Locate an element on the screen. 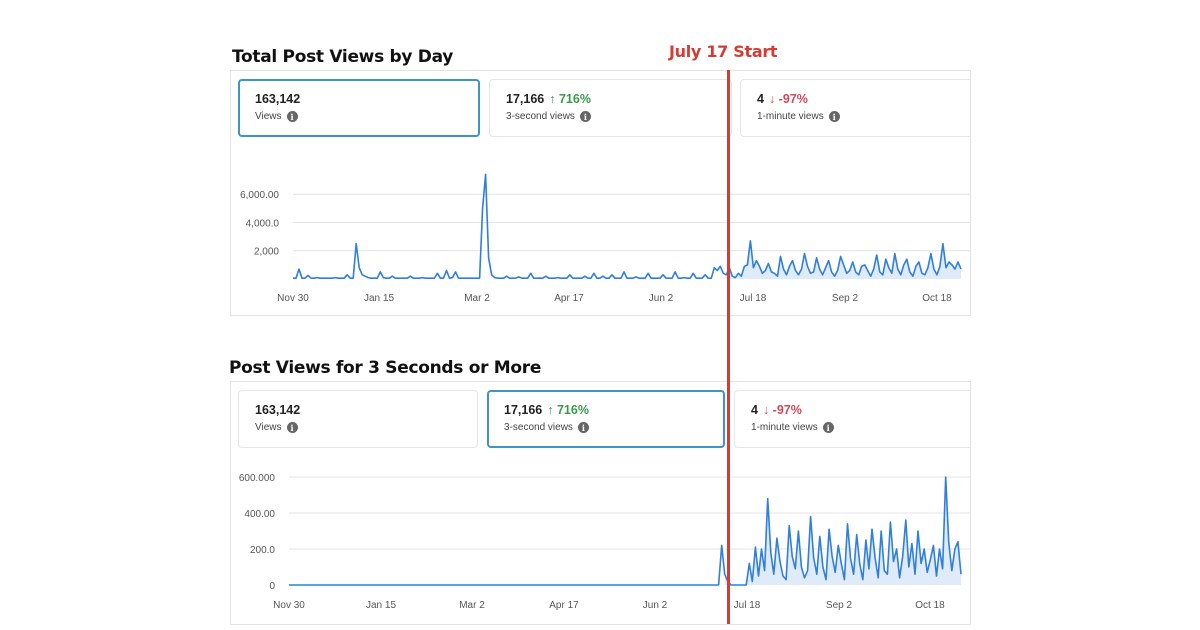 The height and width of the screenshot is (630, 1200). chart-1-heading: Total Post Views by Day is located at coordinates (343, 57).